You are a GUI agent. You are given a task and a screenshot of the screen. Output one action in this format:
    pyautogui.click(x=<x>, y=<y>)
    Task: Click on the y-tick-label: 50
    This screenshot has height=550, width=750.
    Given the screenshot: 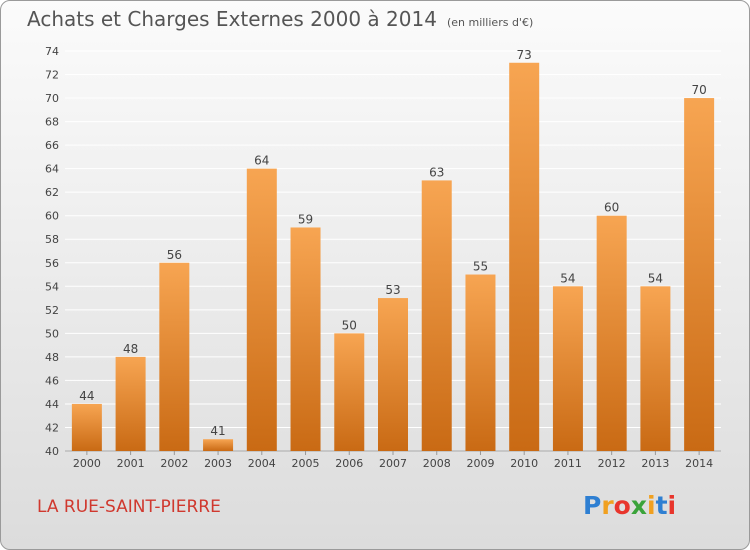 What is the action you would take?
    pyautogui.click(x=52, y=333)
    